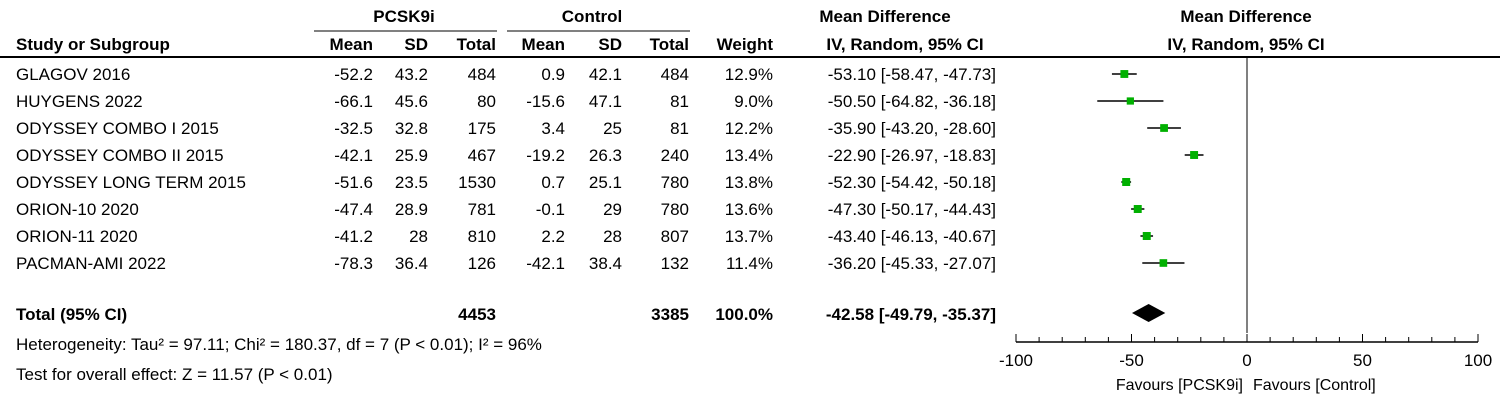 This screenshot has width=1500, height=407. Describe the element at coordinates (353, 236) in the screenshot. I see `cell-mean1: -41.2` at that location.